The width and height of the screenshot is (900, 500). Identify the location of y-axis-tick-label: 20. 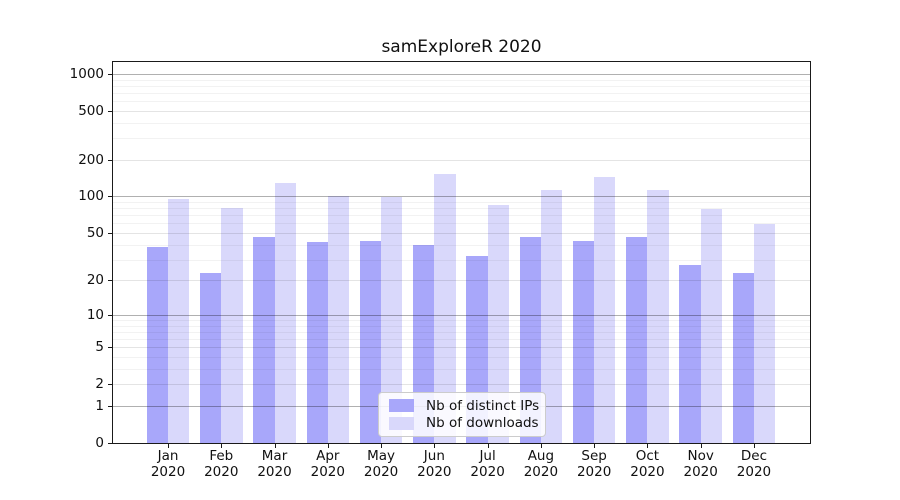
(95, 280).